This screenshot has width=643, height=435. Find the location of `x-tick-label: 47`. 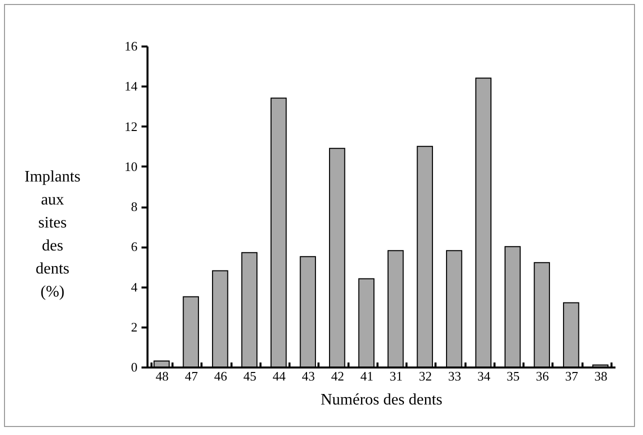

x-tick-label: 47 is located at coordinates (191, 376).